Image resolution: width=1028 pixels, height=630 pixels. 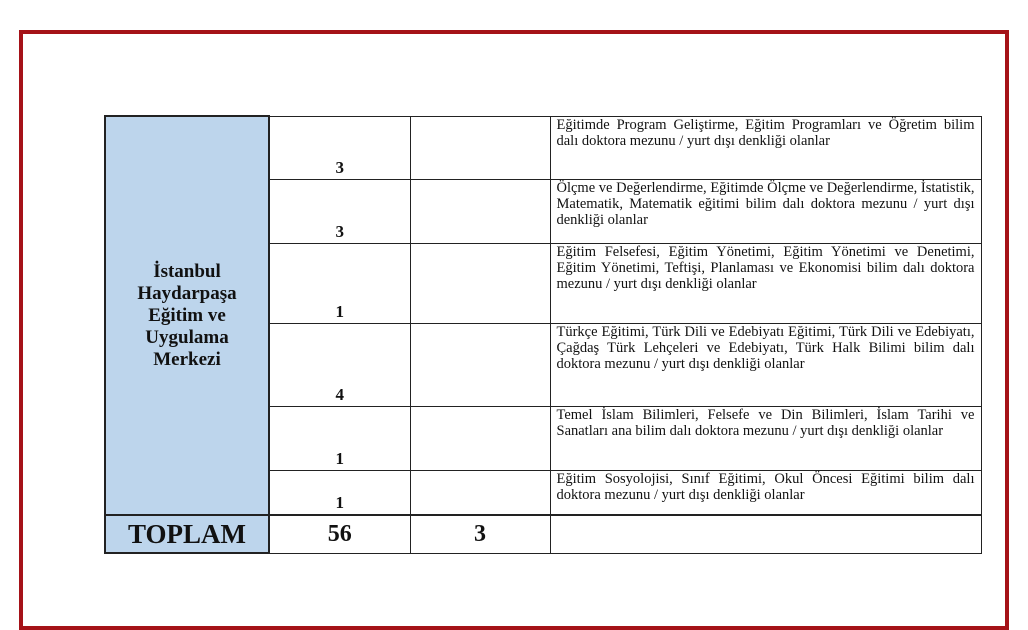 What do you see at coordinates (339, 364) in the screenshot?
I see `count-cell: 4` at bounding box center [339, 364].